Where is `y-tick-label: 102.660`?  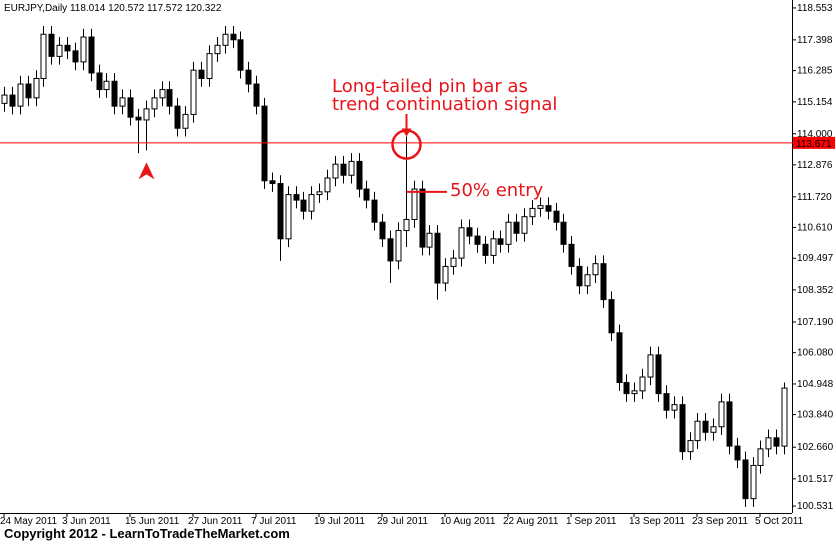
y-tick-label: 102.660 is located at coordinates (815, 447).